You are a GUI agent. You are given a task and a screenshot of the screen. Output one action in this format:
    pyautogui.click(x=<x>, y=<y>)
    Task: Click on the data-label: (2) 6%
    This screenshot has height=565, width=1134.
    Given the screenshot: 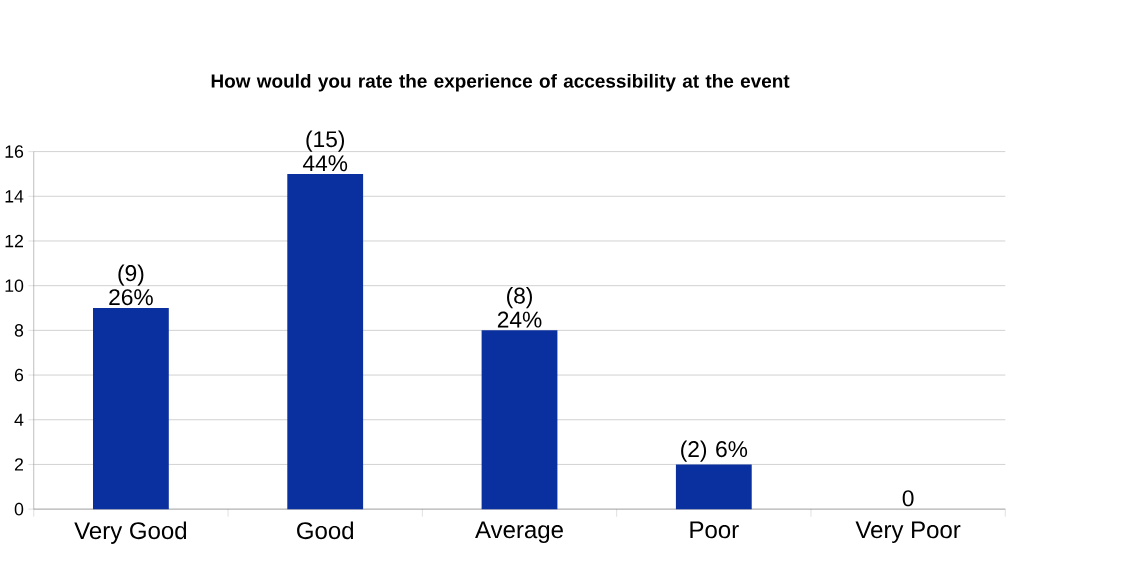 What is the action you would take?
    pyautogui.click(x=714, y=451)
    